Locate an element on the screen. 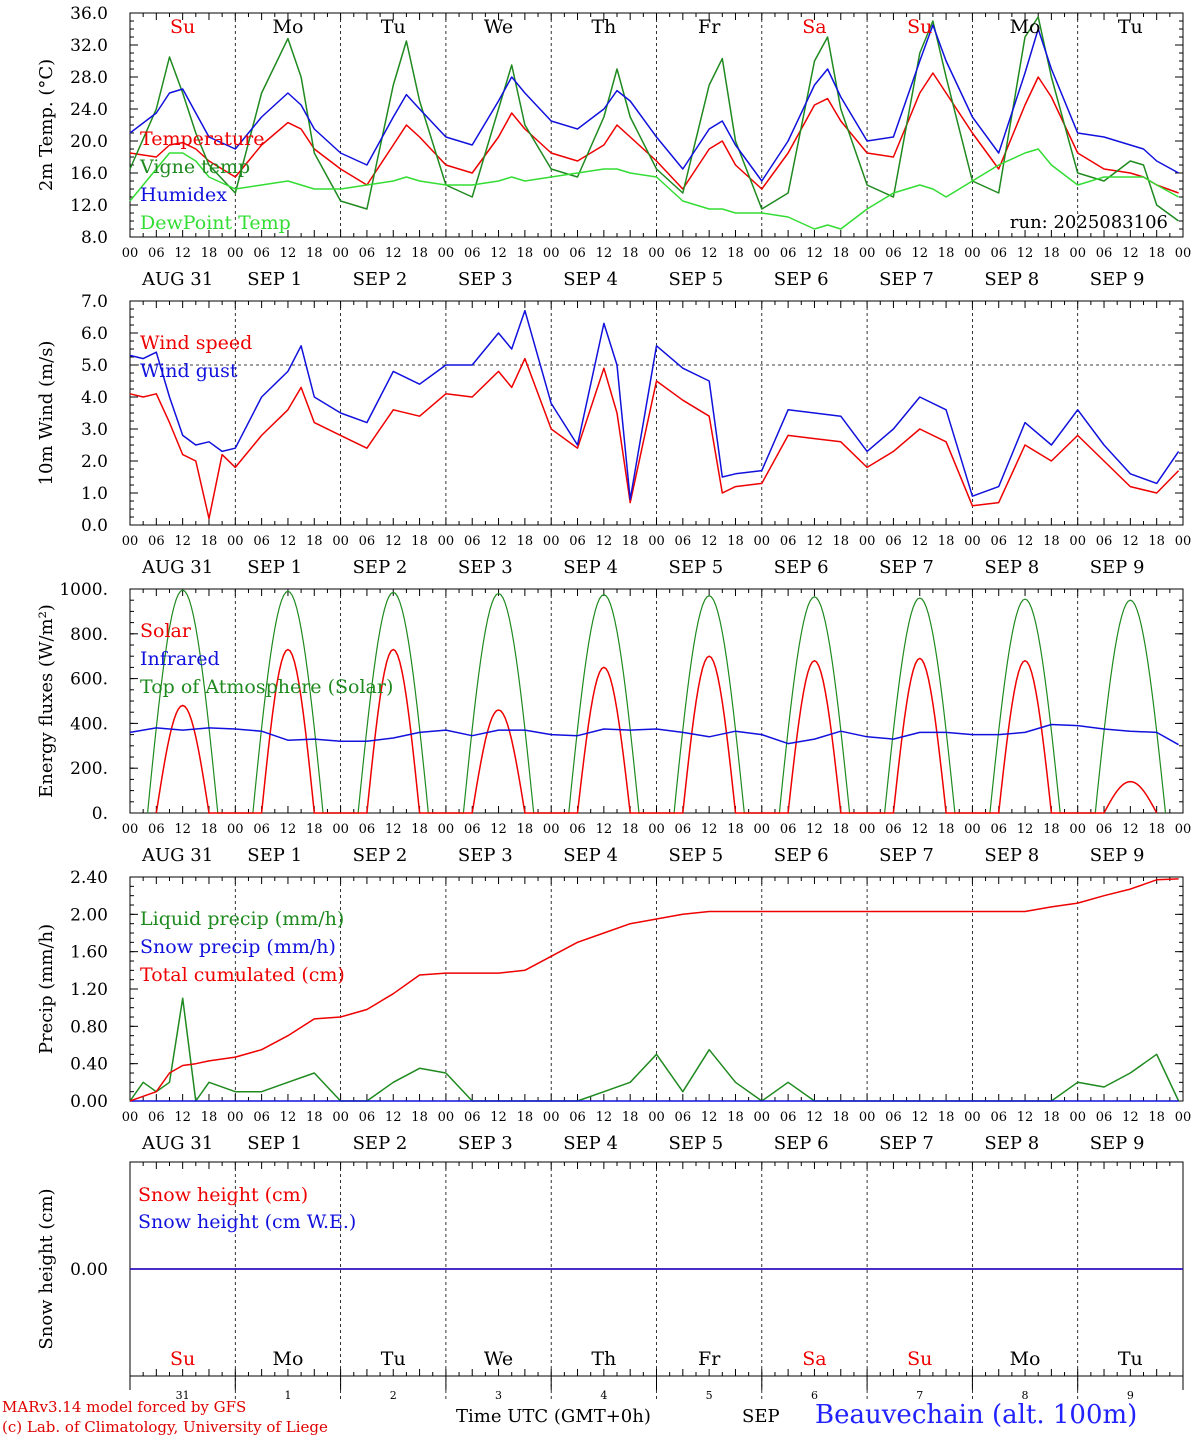 Image resolution: width=1194 pixels, height=1440 pixels. legend-entry: Top of Atmosphere (Solar) is located at coordinates (266, 687).